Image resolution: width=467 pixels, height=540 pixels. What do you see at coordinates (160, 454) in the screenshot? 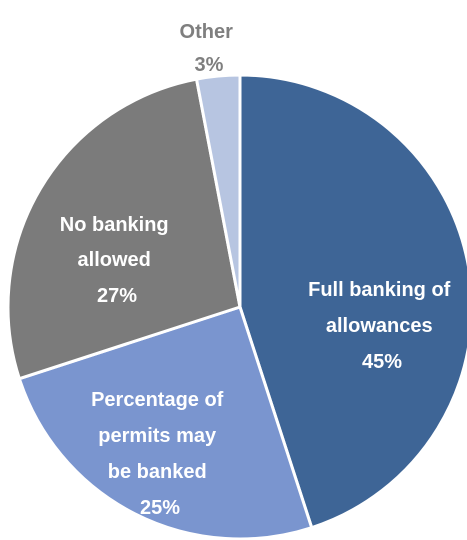
I see `slice-label-percentage: Percentage of permits may be banked 25%` at bounding box center [160, 454].